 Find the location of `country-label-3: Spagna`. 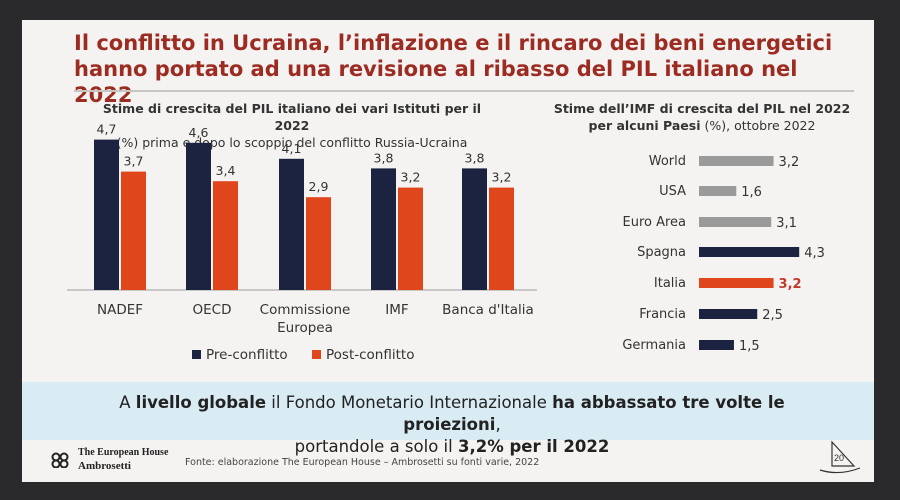

country-label-3: Spagna is located at coordinates (661, 252).